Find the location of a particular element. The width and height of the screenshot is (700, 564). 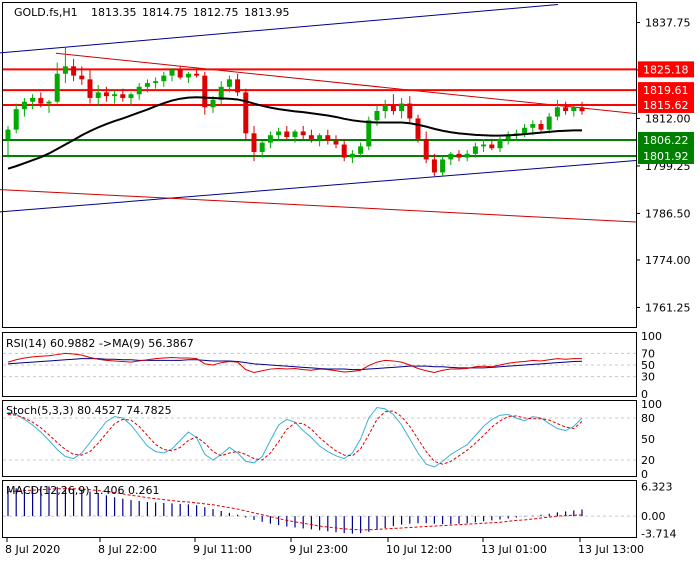

rsi-tick-label: 70 is located at coordinates (648, 353).